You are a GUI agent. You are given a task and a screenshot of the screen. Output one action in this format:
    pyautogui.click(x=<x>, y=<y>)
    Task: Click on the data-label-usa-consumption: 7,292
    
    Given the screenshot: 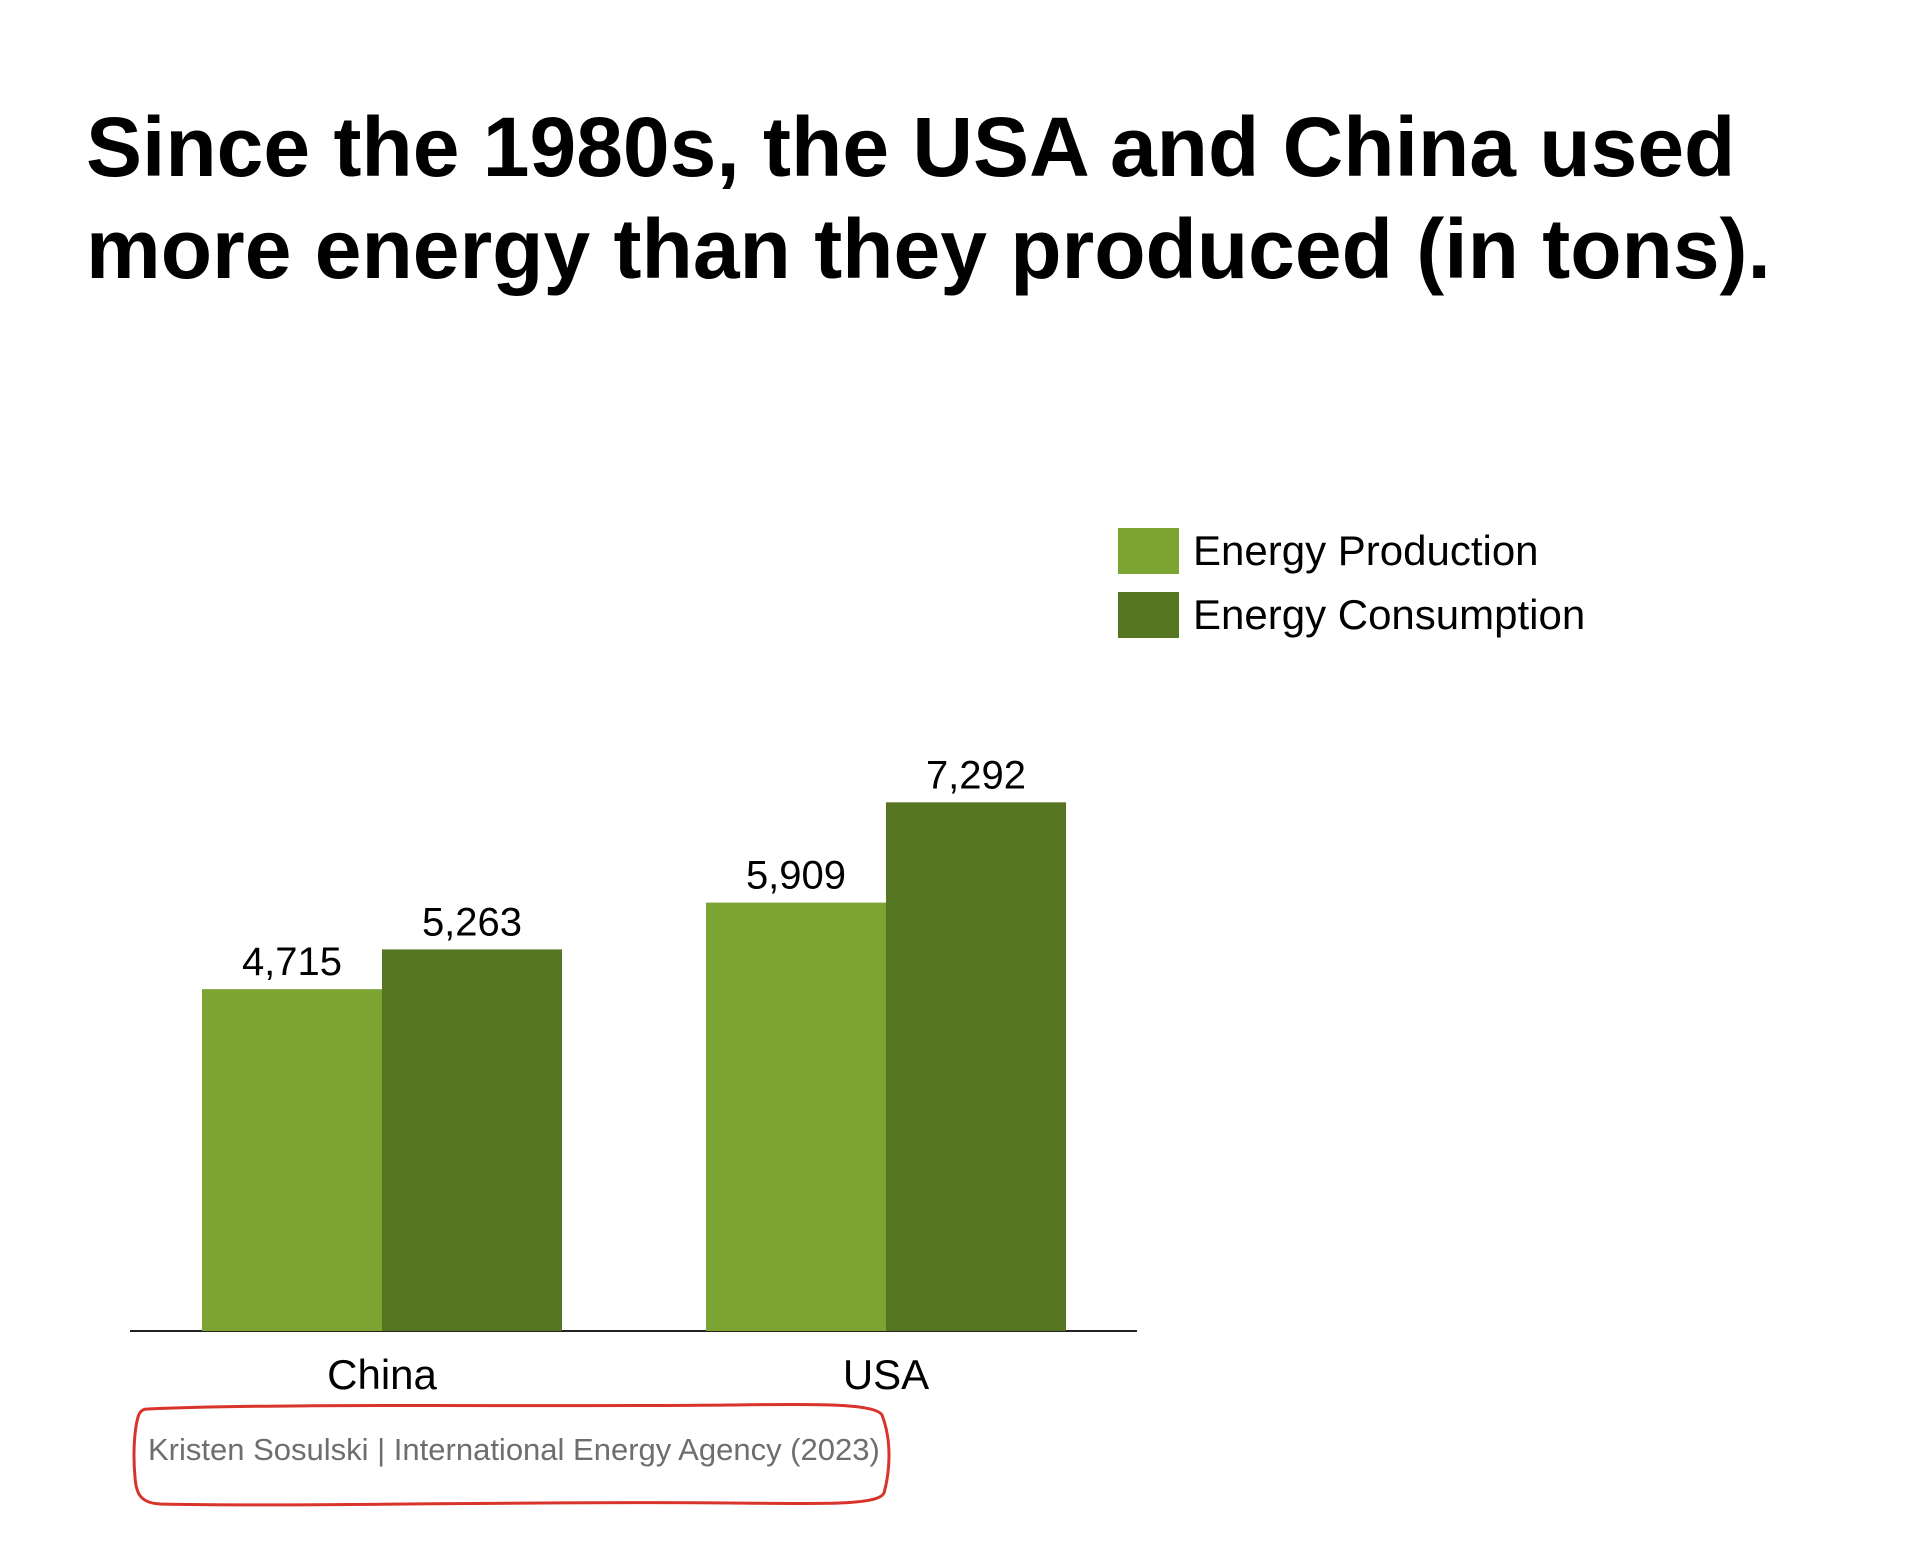 What is the action you would take?
    pyautogui.click(x=976, y=775)
    